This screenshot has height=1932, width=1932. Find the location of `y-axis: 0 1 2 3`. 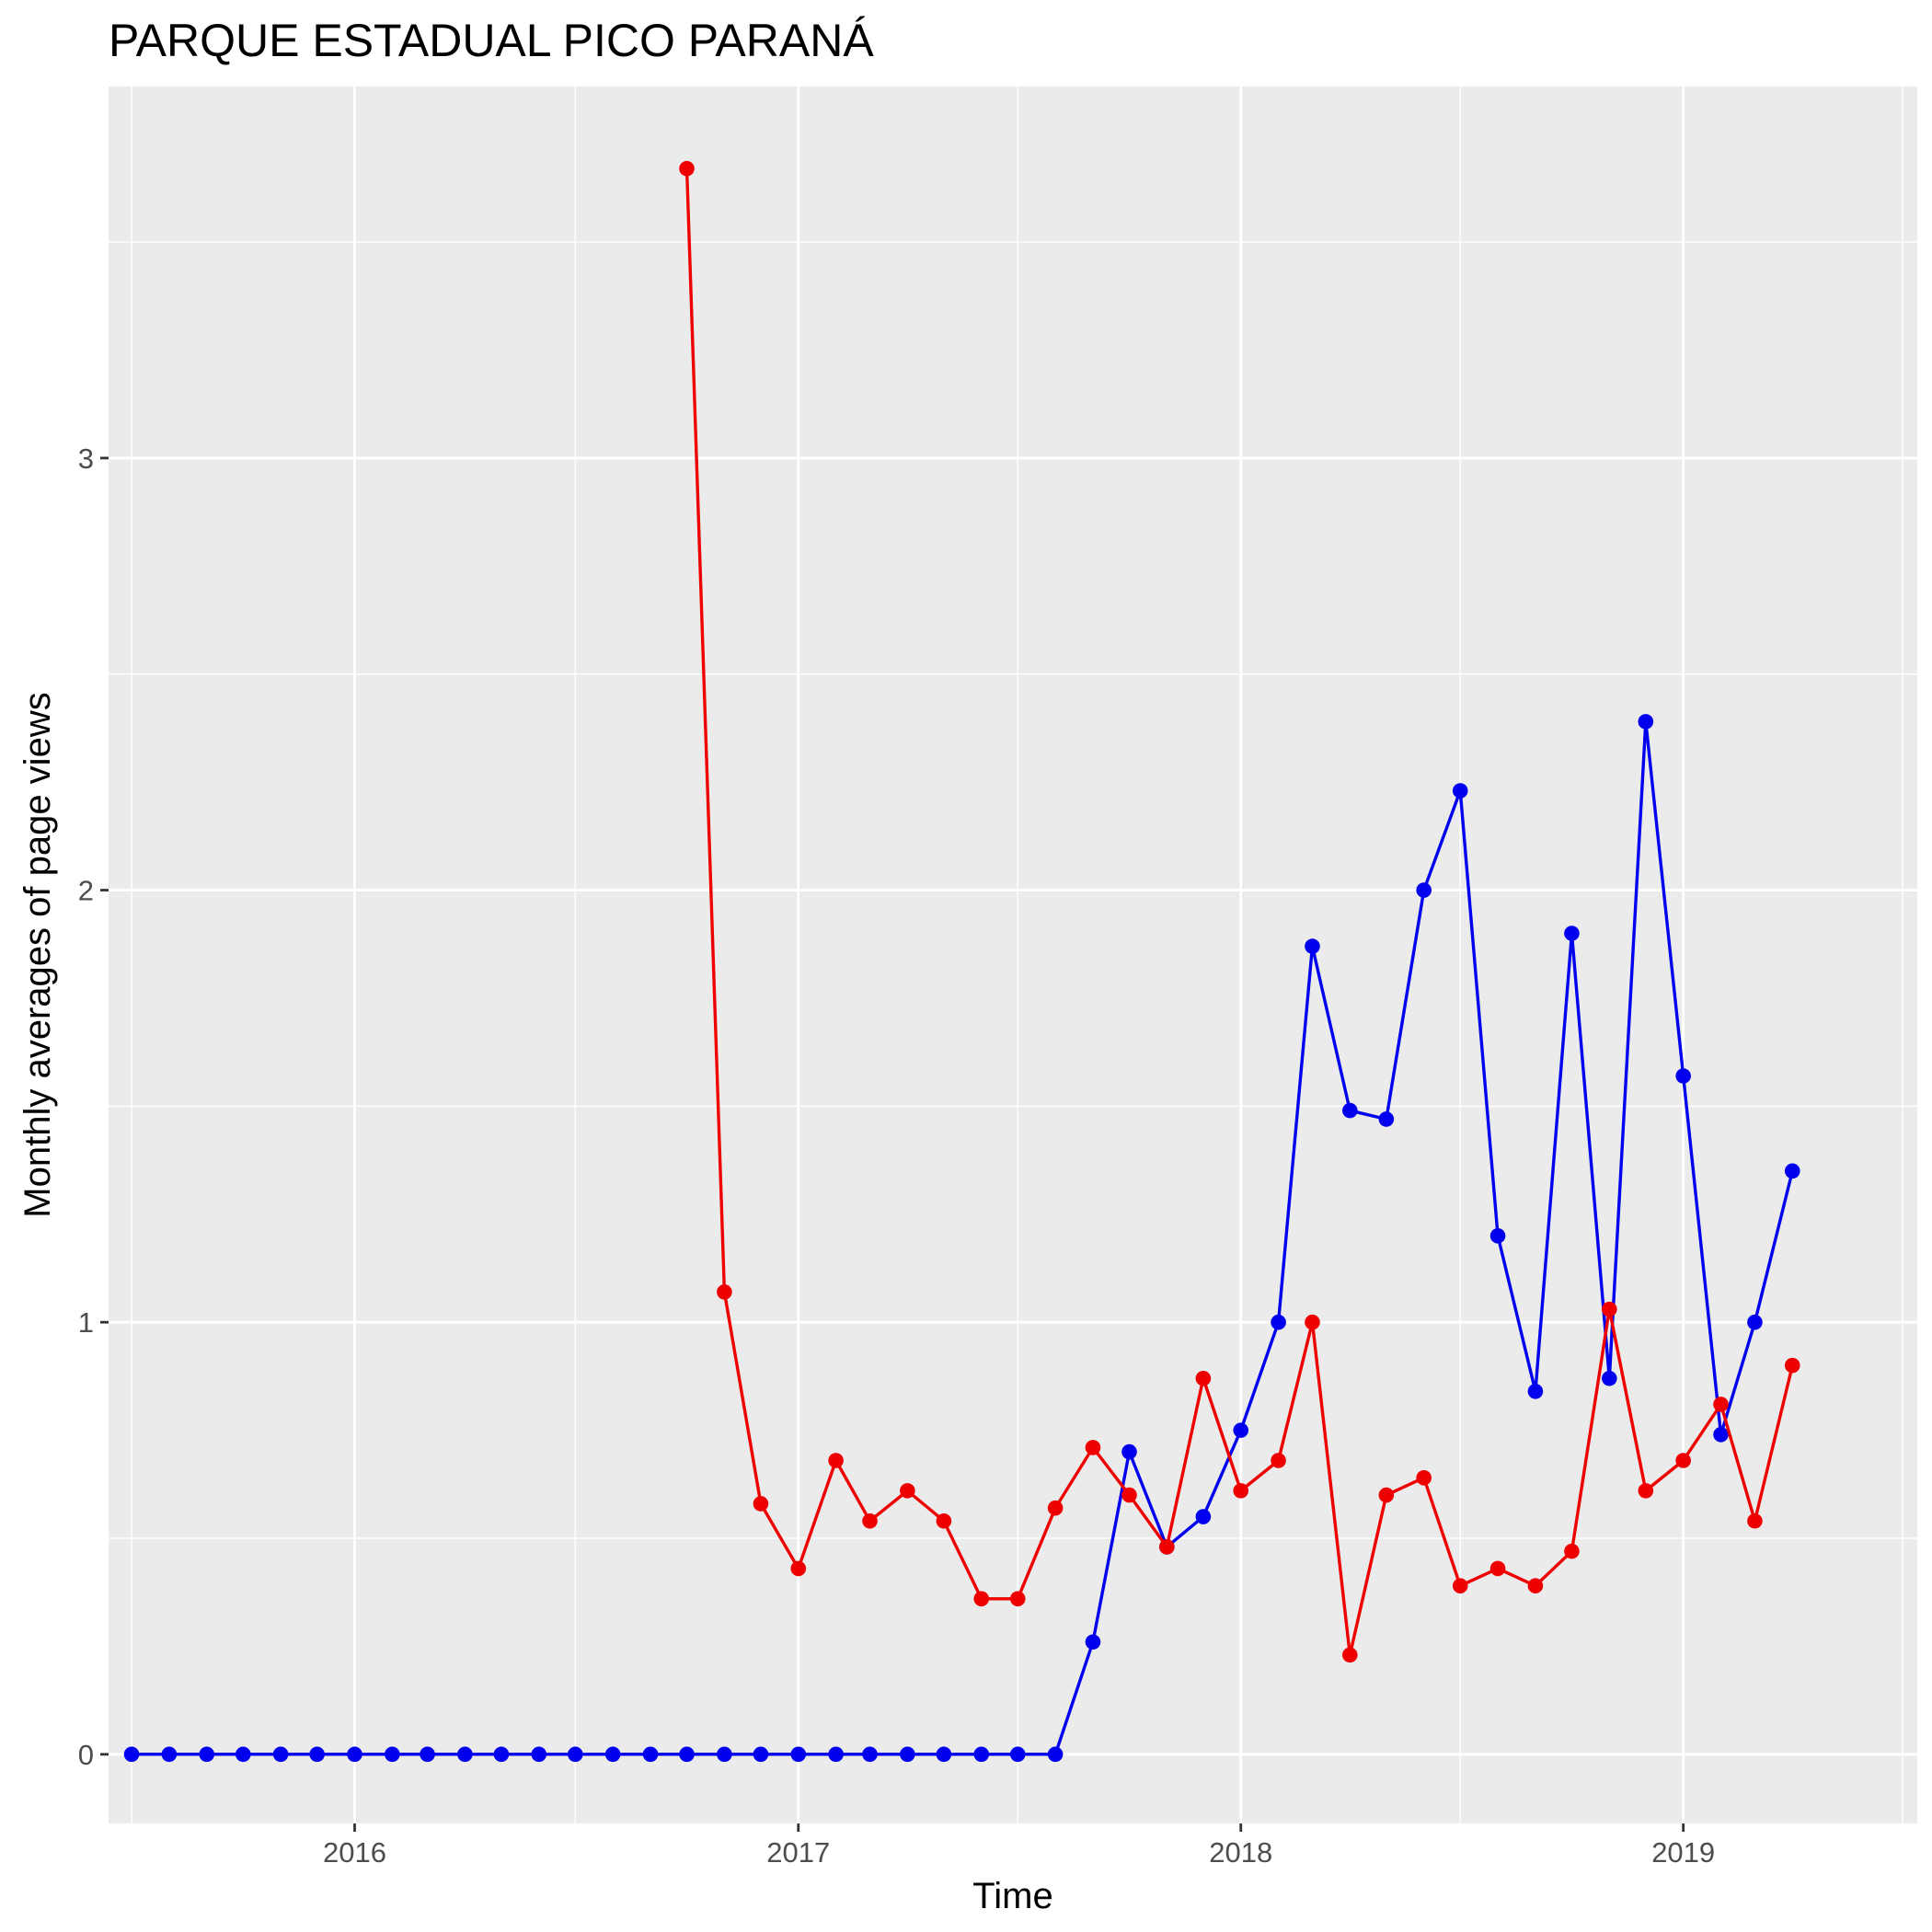

y-axis: 0 1 2 3 is located at coordinates (93, 1107).